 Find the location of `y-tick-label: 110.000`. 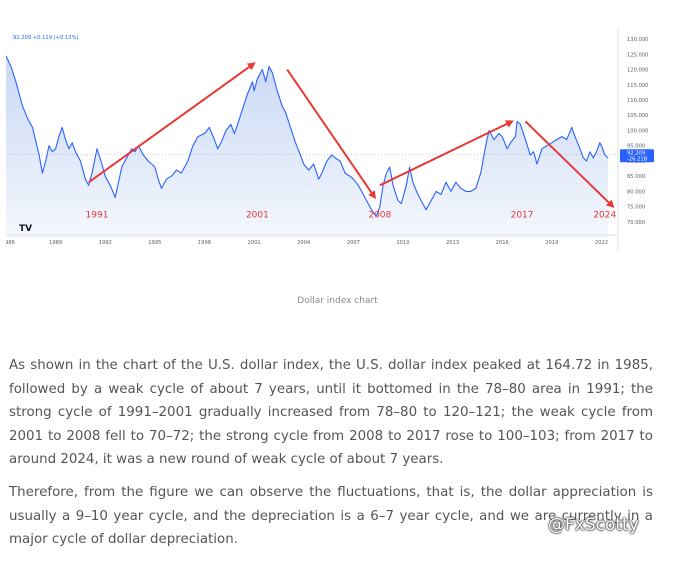

y-tick-label: 110.000 is located at coordinates (637, 101).